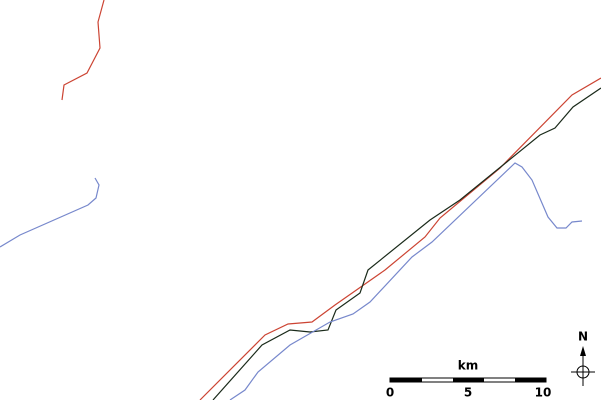 The height and width of the screenshot is (400, 601). Describe the element at coordinates (83, 50) in the screenshot. I see `red-route` at that location.